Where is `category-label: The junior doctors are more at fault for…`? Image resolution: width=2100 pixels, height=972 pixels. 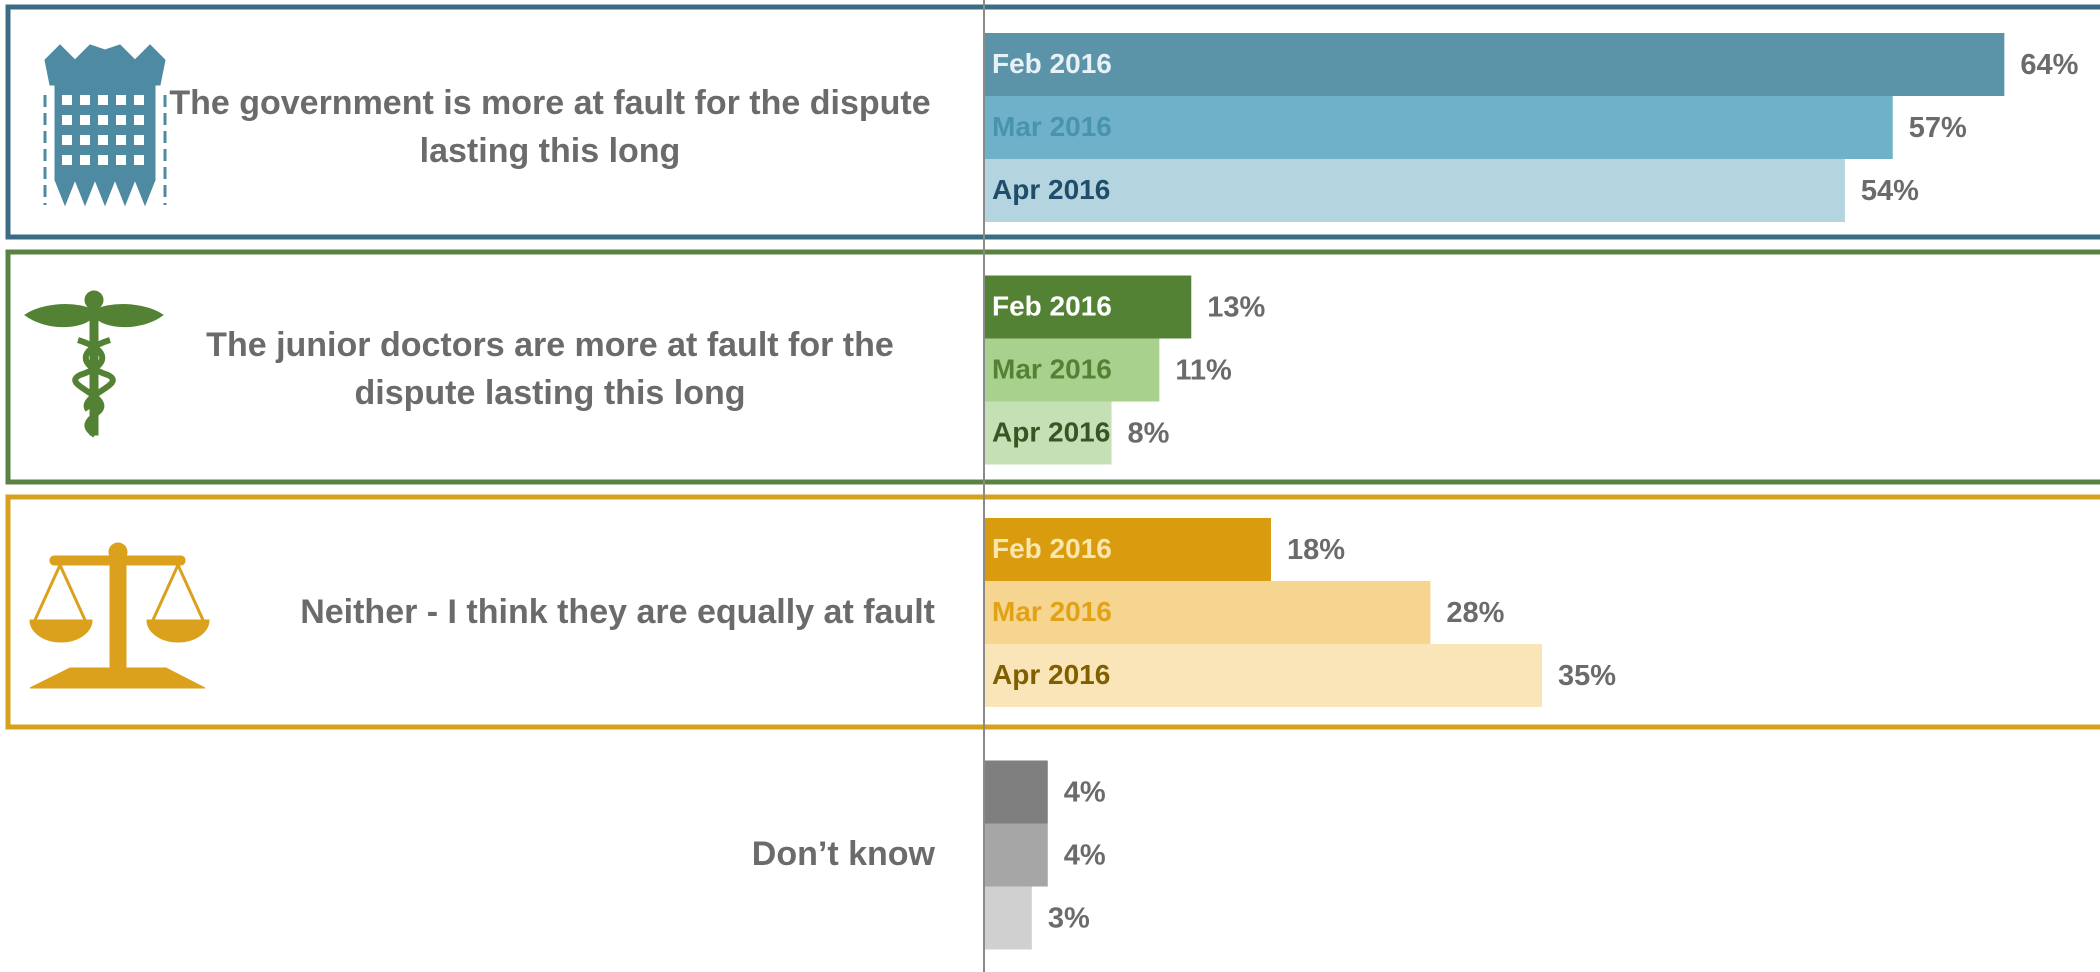
category-label: The junior doctors are more at fault for… is located at coordinates (550, 369).